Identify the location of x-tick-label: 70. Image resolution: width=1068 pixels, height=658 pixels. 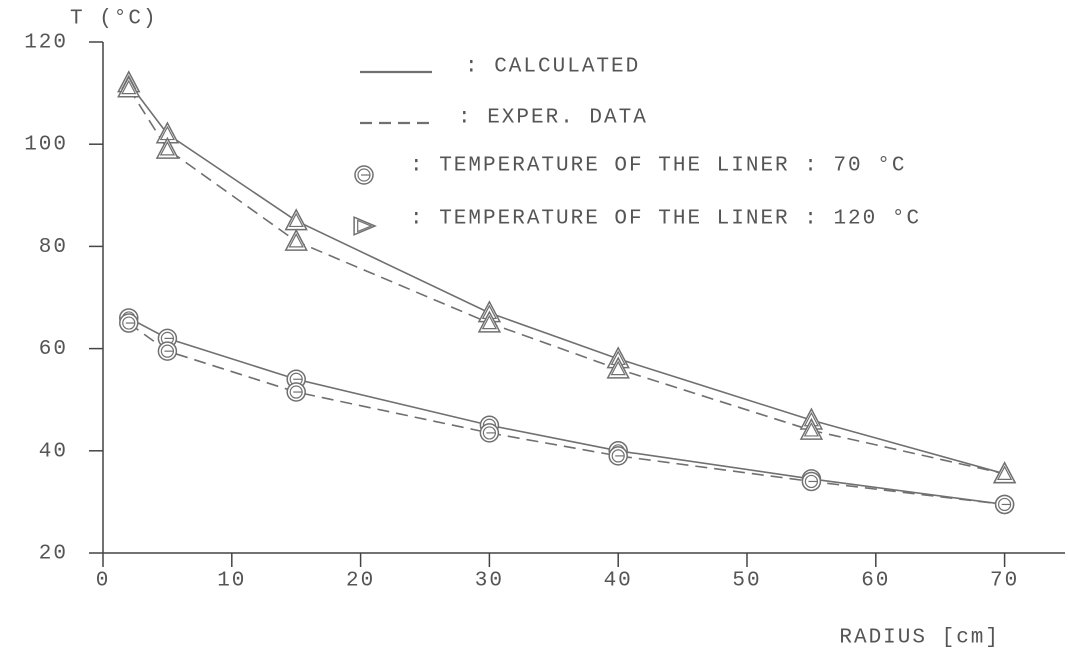
(1004, 581).